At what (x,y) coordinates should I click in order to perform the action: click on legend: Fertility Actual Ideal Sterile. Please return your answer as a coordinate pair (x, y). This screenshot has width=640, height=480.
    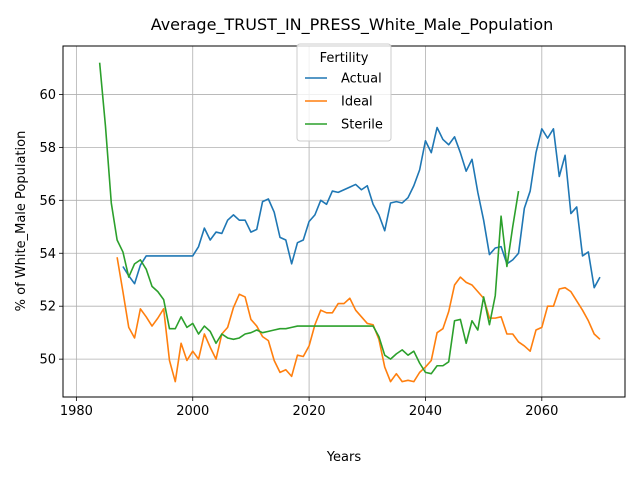
    Looking at the image, I should click on (344, 92).